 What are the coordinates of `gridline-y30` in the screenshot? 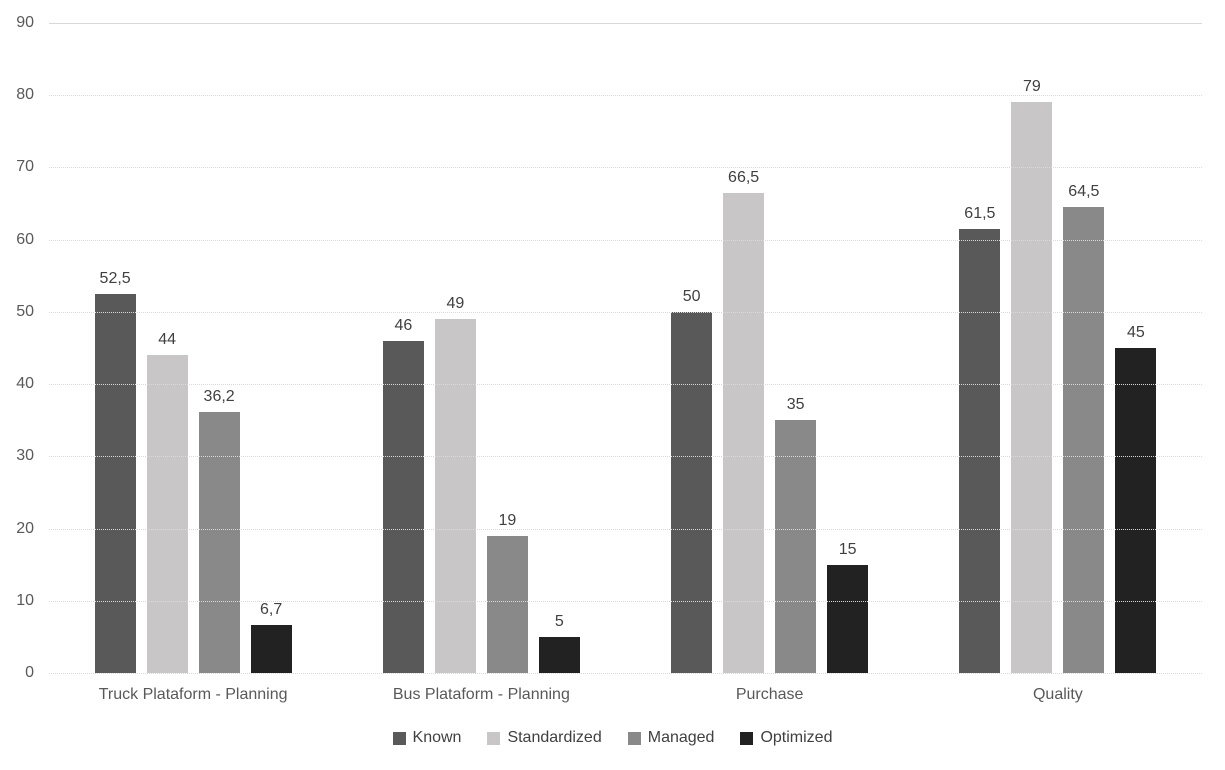 It's located at (625, 457).